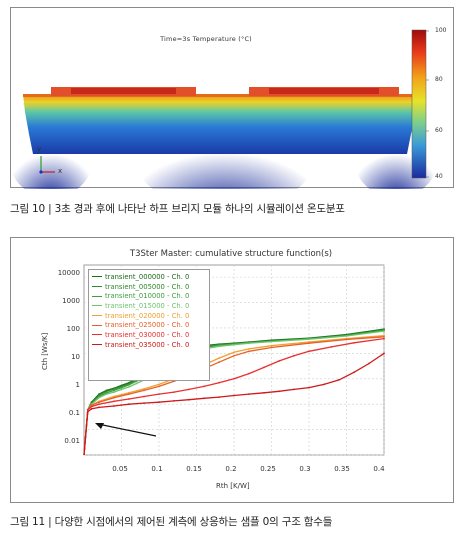 The width and height of the screenshot is (465, 545). I want to click on y-tick-label: 0.1, so click(74, 413).